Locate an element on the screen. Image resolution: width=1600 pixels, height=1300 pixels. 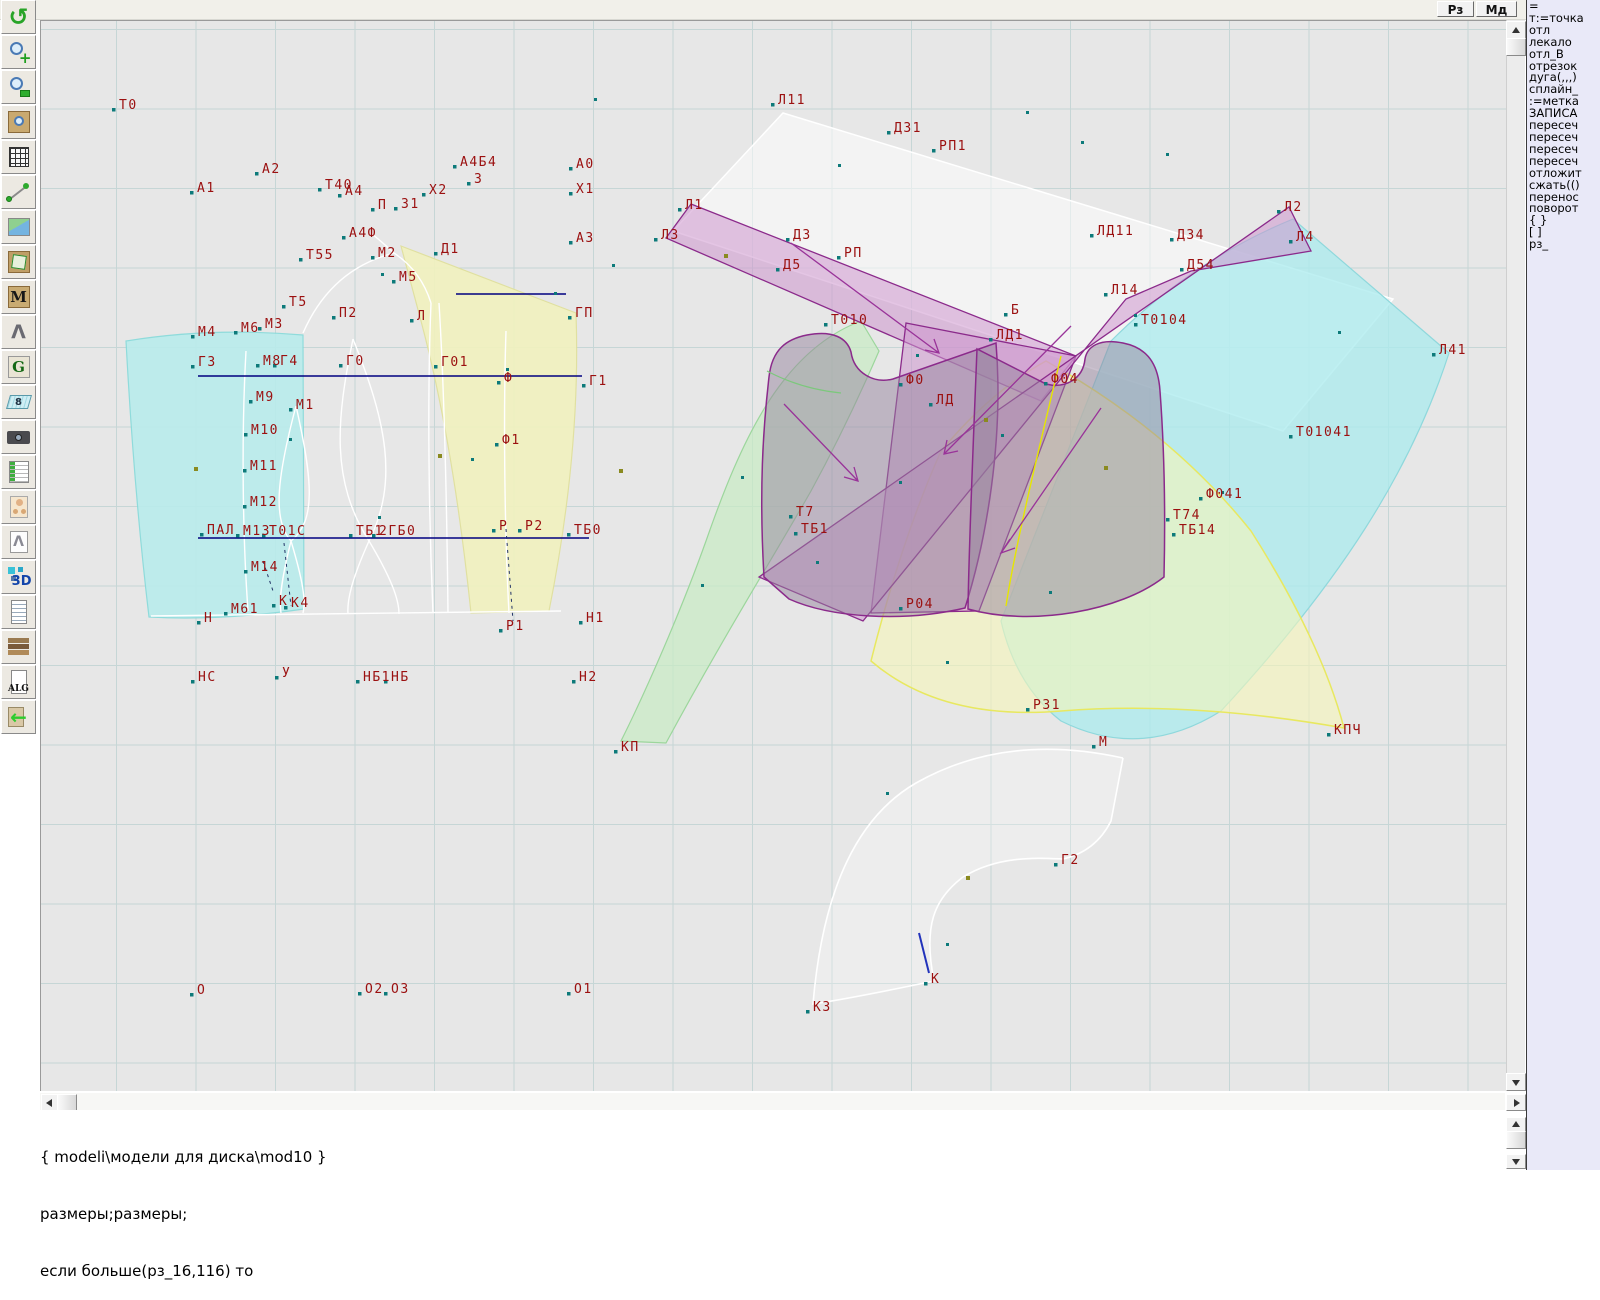
command-item: т:=точка is located at coordinates (1556, 18).